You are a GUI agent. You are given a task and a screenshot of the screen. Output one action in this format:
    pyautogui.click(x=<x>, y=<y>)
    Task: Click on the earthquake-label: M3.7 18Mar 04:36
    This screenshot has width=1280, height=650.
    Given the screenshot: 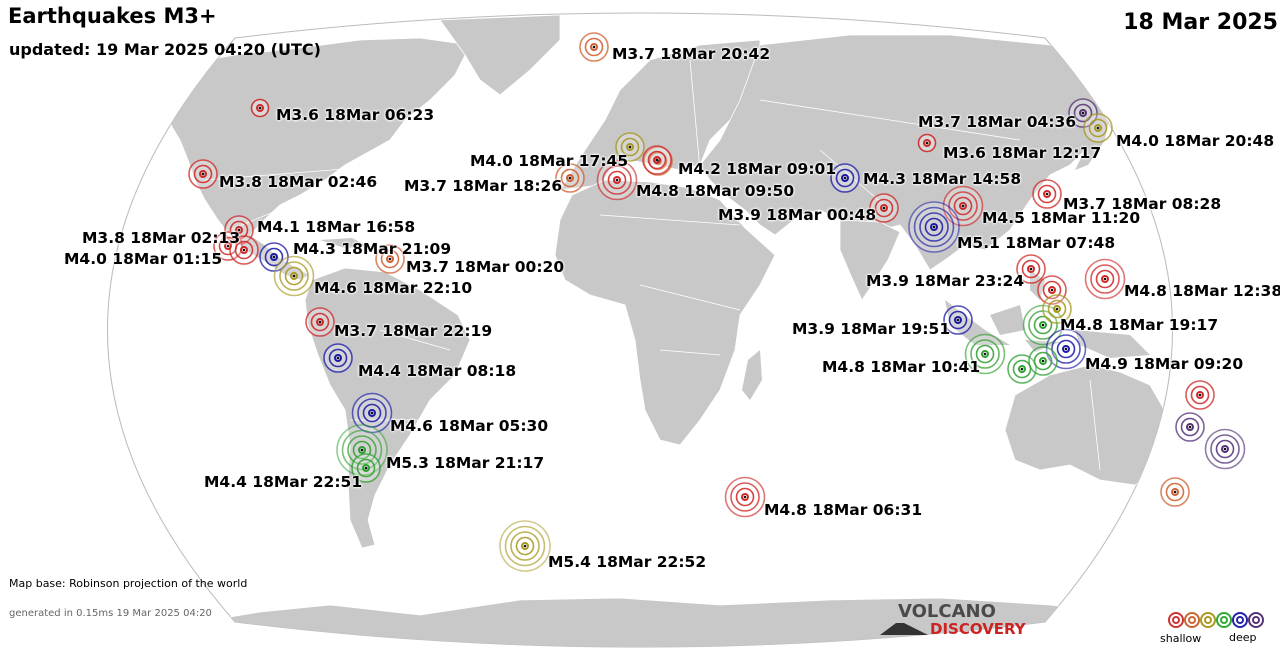 What is the action you would take?
    pyautogui.click(x=997, y=122)
    